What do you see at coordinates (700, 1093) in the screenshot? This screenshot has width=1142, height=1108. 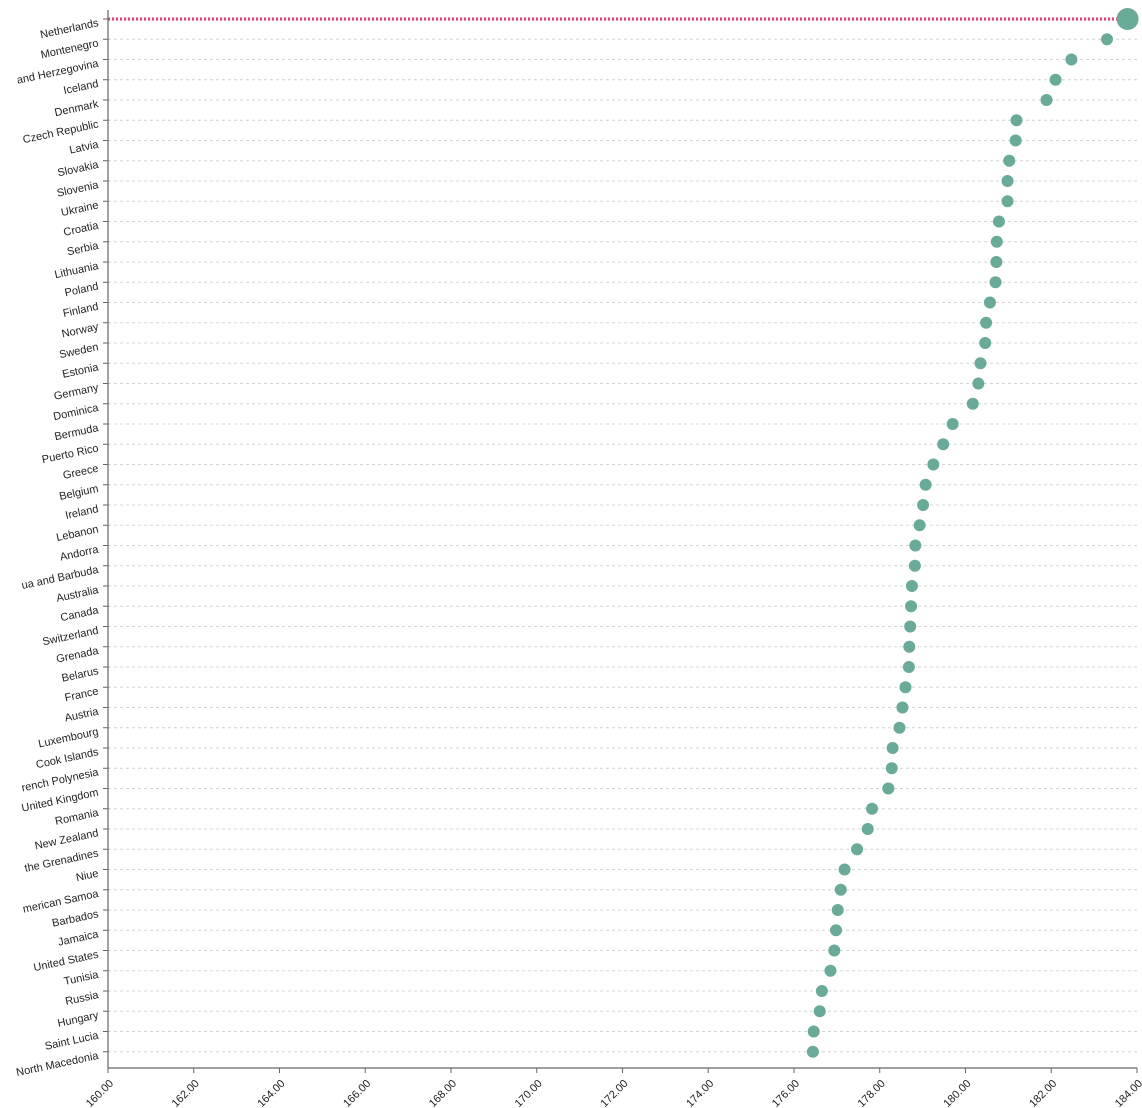 I see `x-tick-label: 174.00` at bounding box center [700, 1093].